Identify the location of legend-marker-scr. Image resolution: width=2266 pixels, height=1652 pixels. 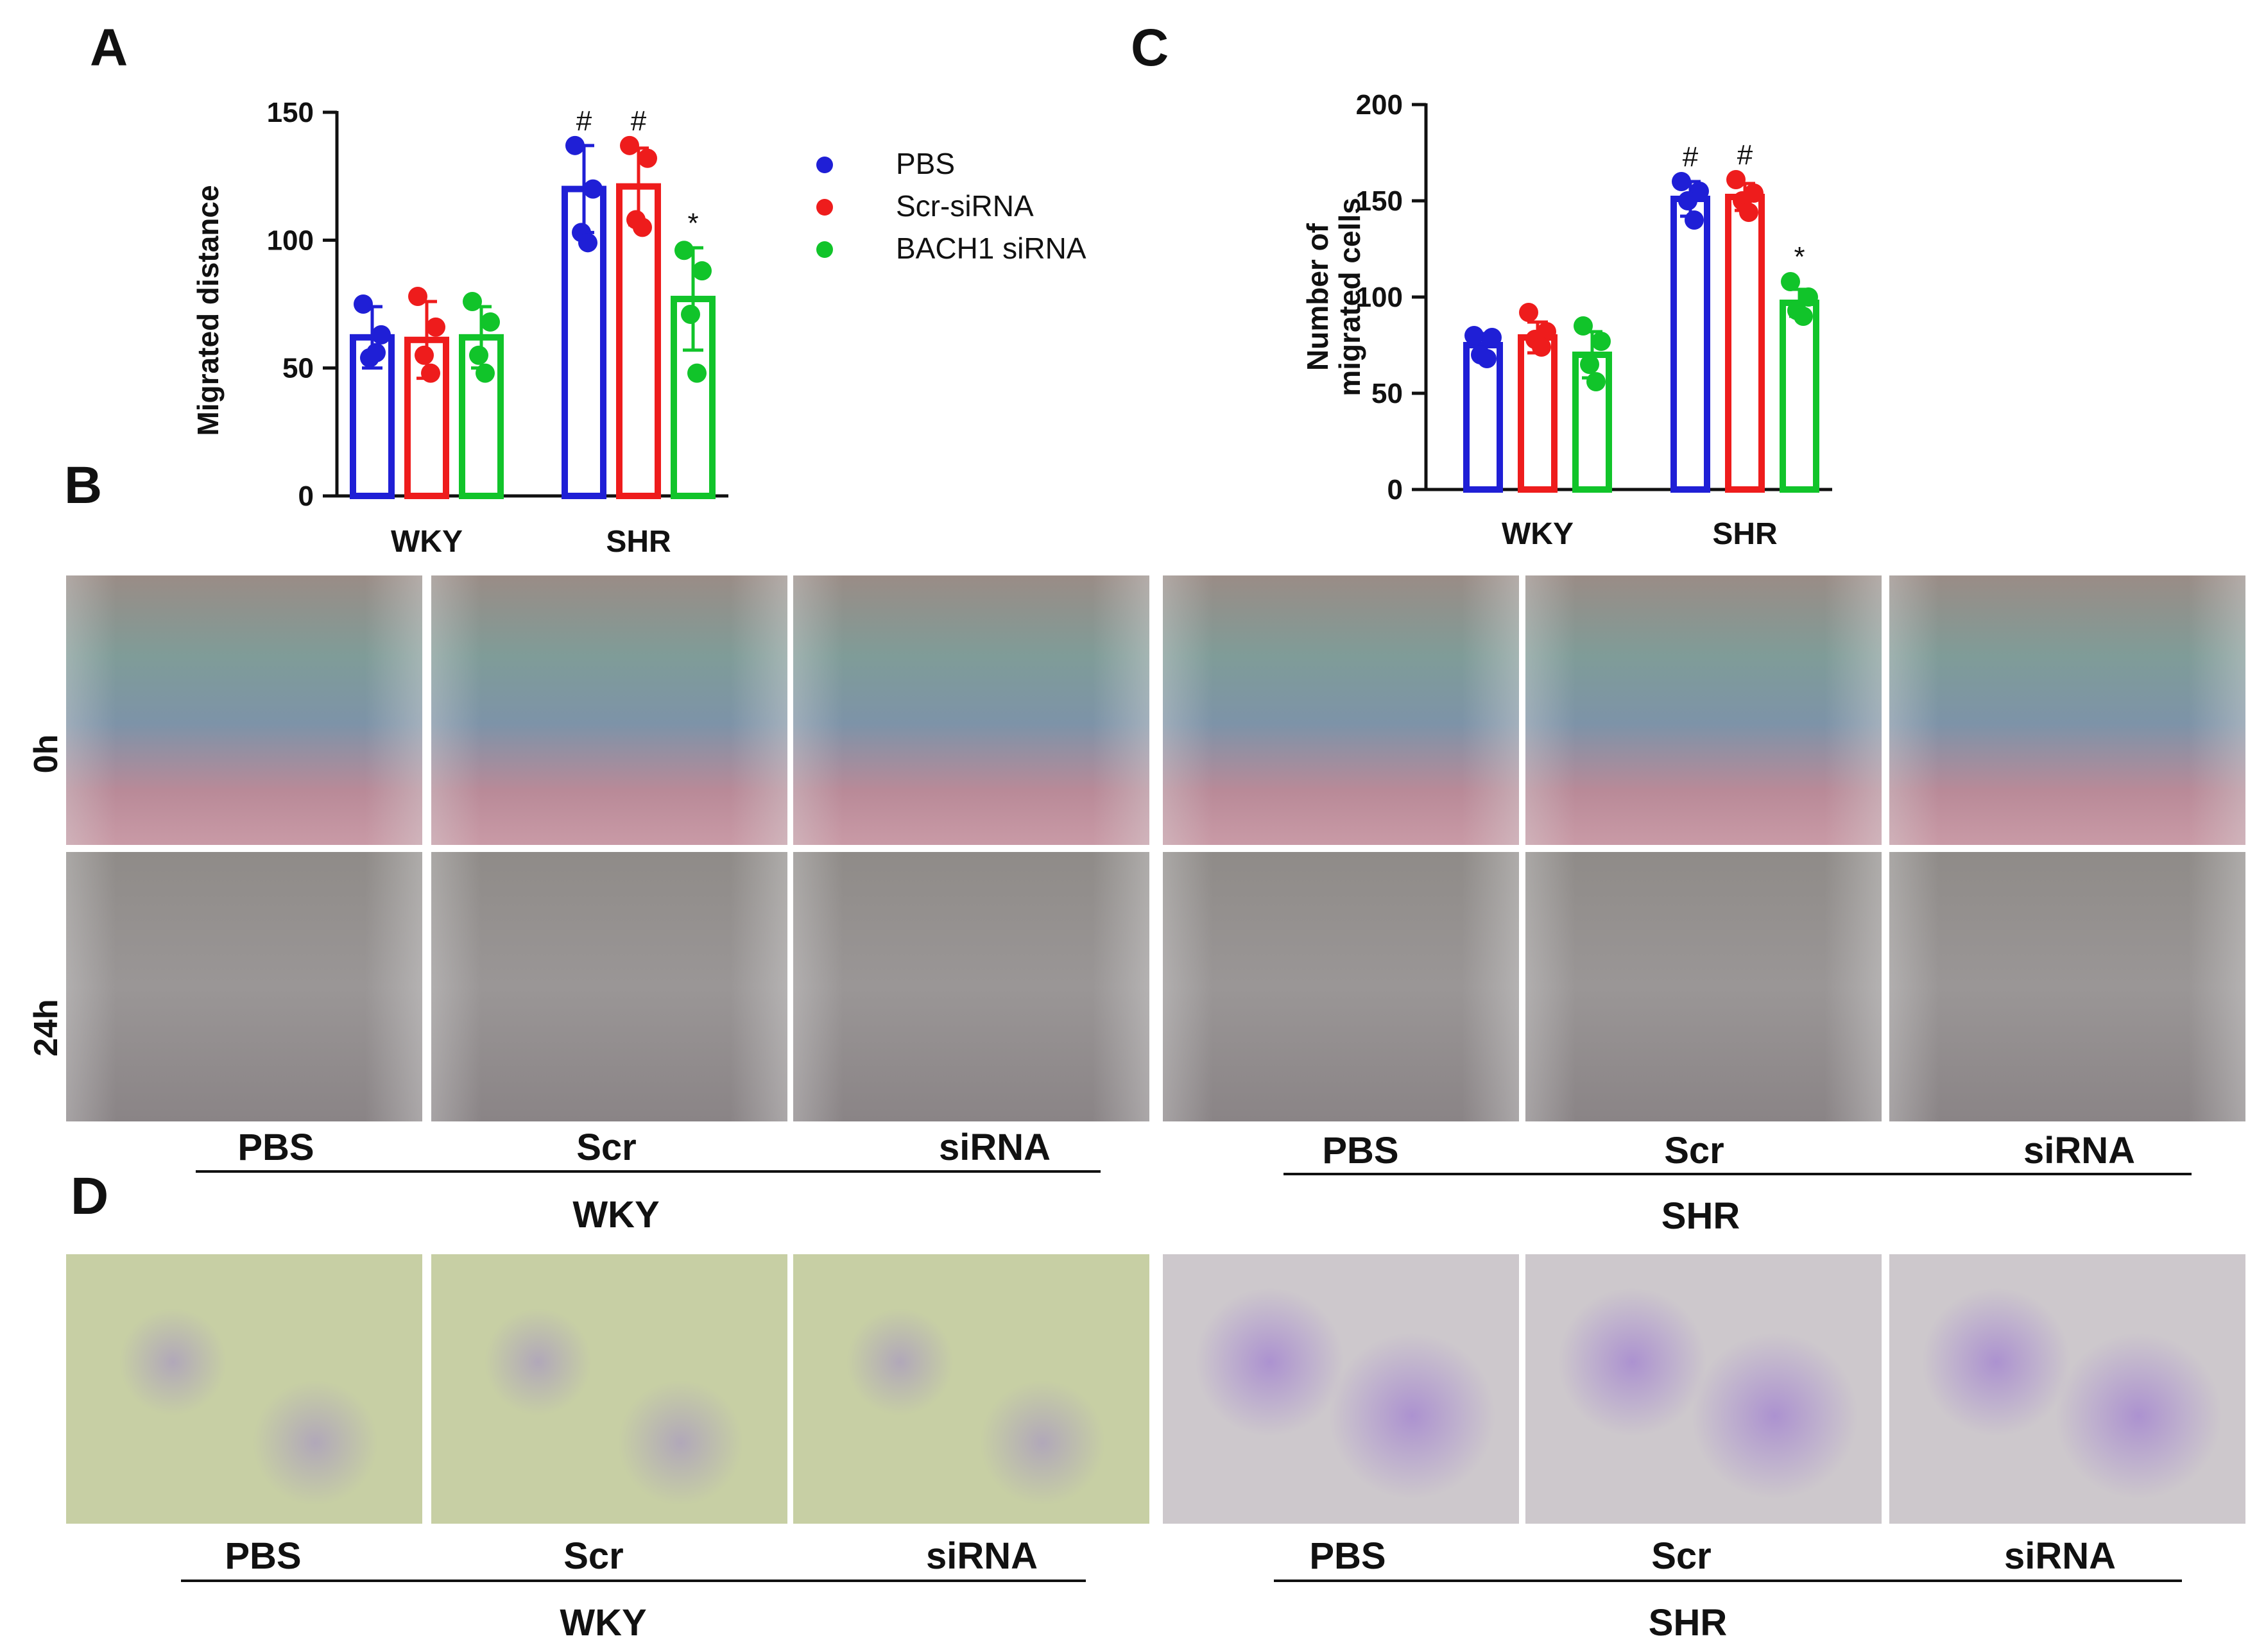
(824, 207).